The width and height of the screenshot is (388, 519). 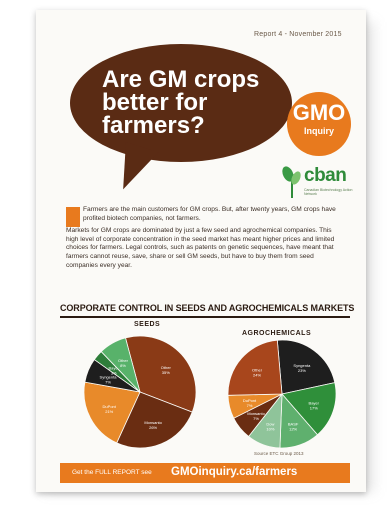 What do you see at coordinates (114, 372) in the screenshot?
I see `pie-slice-value: 3%` at bounding box center [114, 372].